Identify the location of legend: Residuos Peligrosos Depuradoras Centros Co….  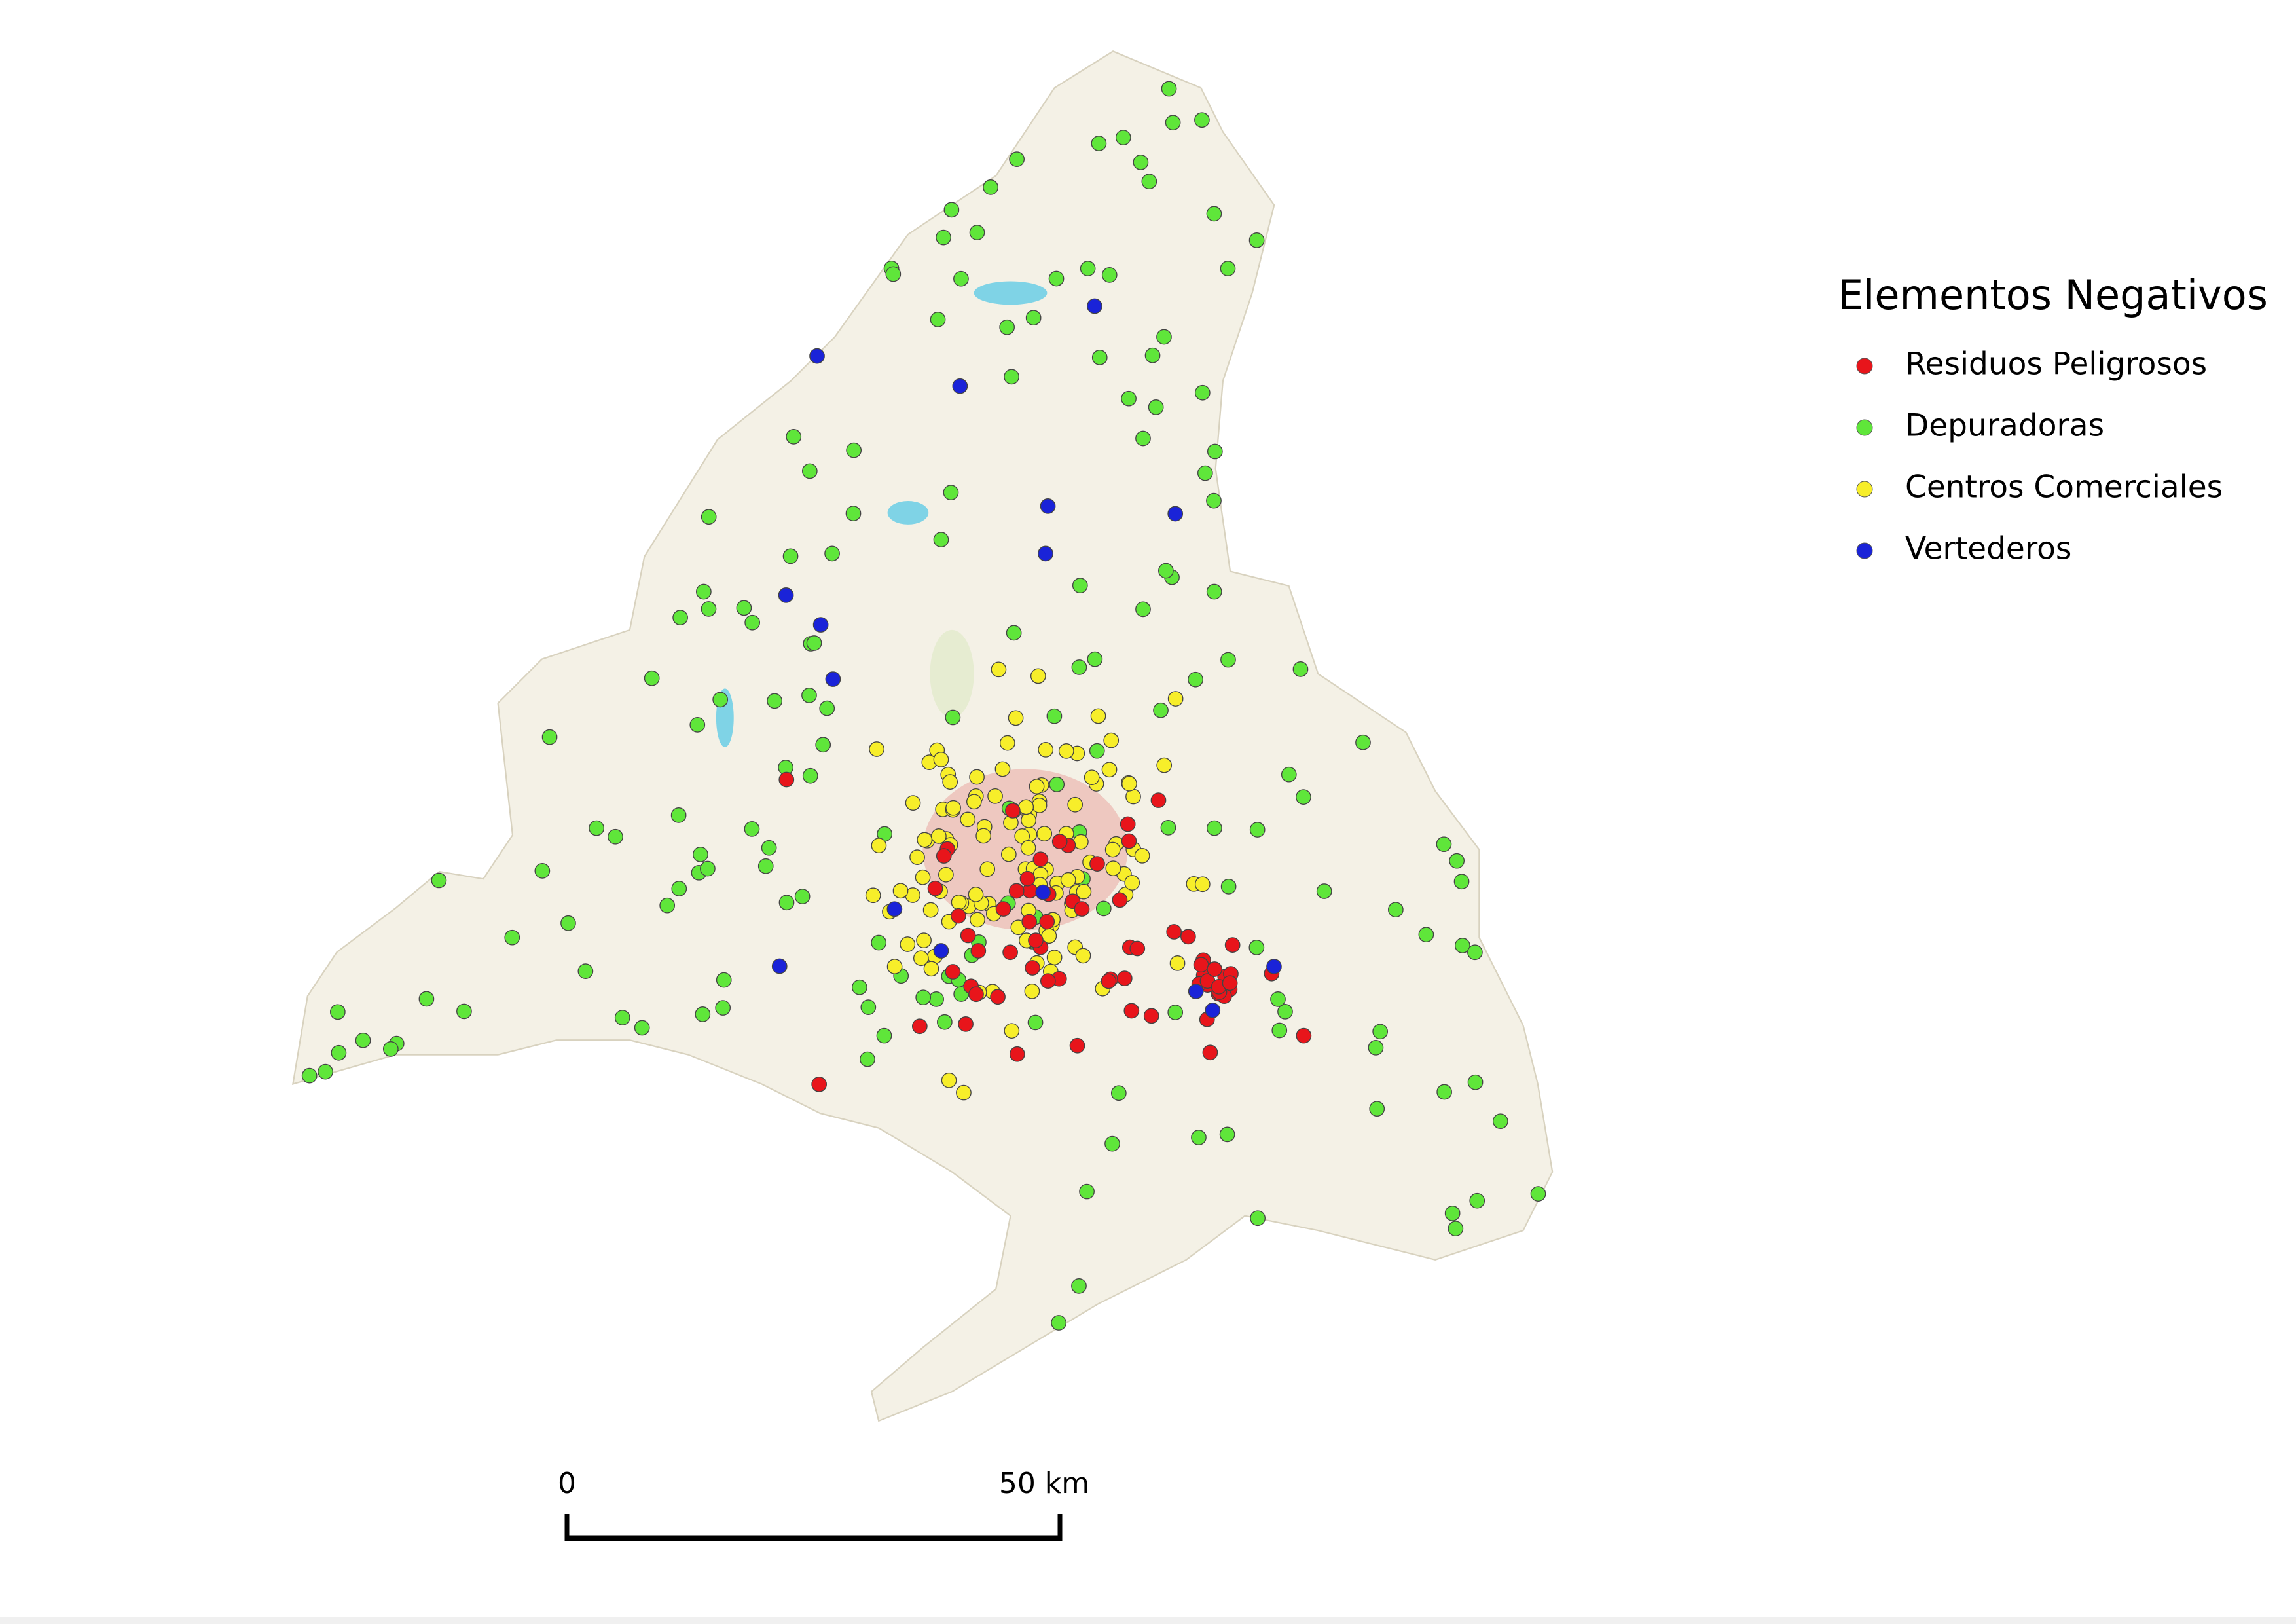
(2039, 456).